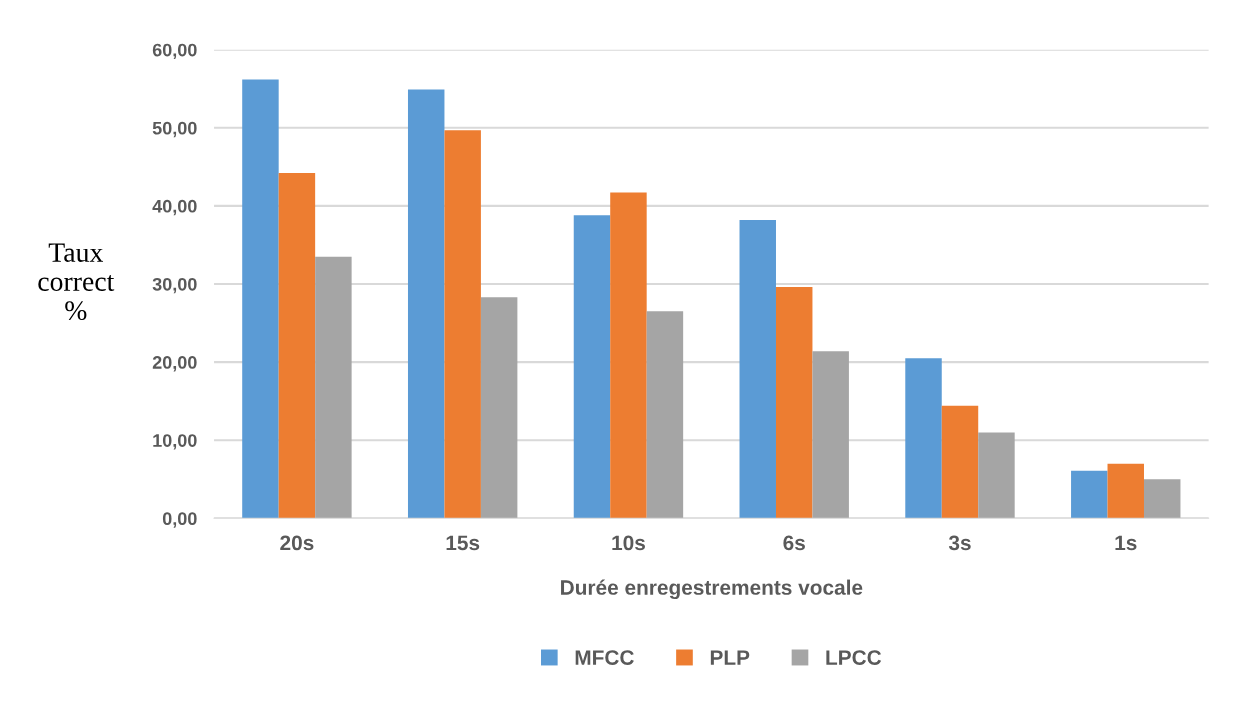 This screenshot has width=1259, height=710. What do you see at coordinates (174, 51) in the screenshot?
I see `y-tick-label: 60,00` at bounding box center [174, 51].